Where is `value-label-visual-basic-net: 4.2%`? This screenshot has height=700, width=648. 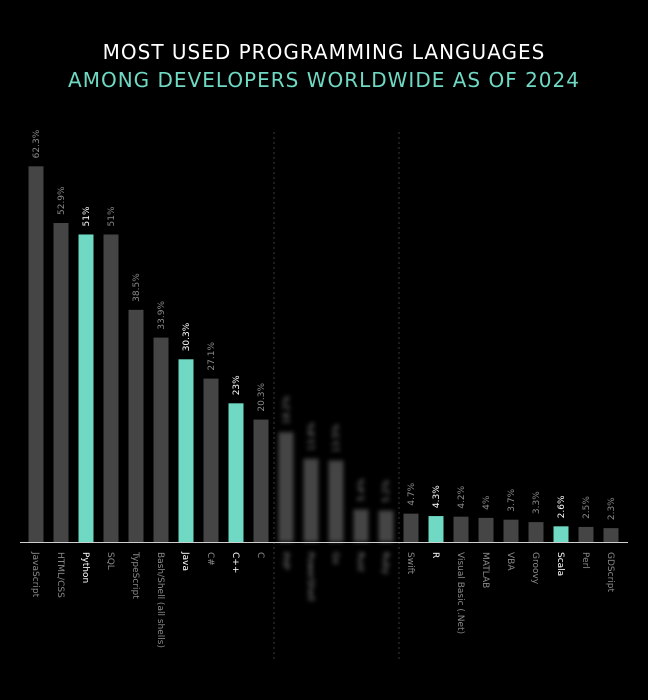 value-label-visual-basic-net: 4.2% is located at coordinates (462, 496).